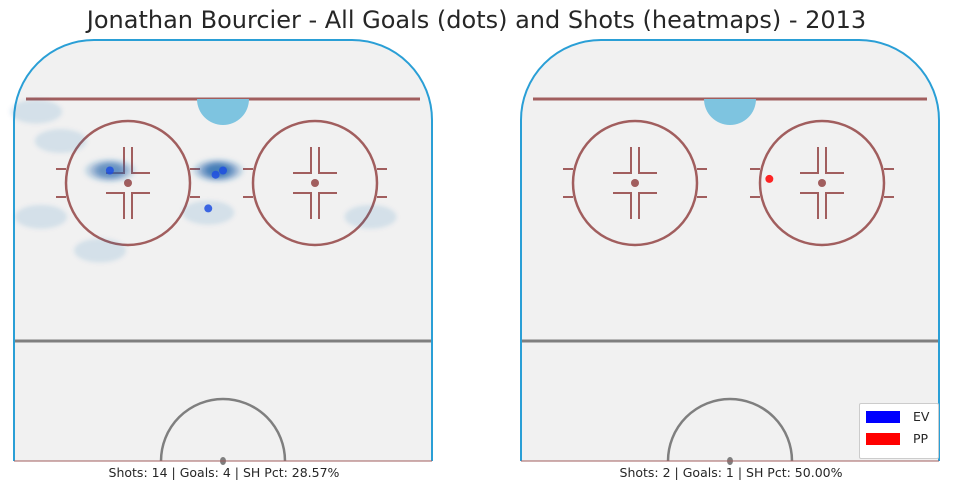 This screenshot has height=493, width=953. Describe the element at coordinates (901, 439) in the screenshot. I see `legend-item-pp: PP` at that location.